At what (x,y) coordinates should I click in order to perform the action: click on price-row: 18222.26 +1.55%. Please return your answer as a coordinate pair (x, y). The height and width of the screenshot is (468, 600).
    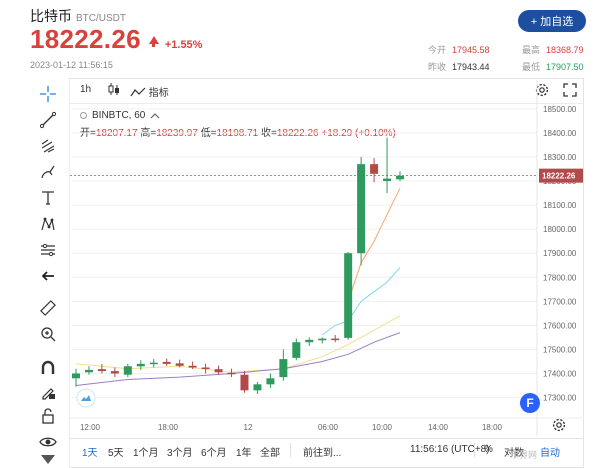
    Looking at the image, I should click on (116, 39).